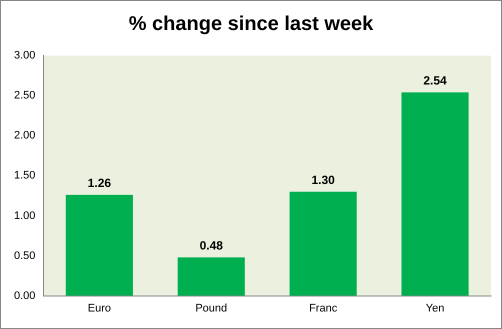 This screenshot has width=502, height=329. What do you see at coordinates (25, 56) in the screenshot?
I see `y-tick-label: 3.00` at bounding box center [25, 56].